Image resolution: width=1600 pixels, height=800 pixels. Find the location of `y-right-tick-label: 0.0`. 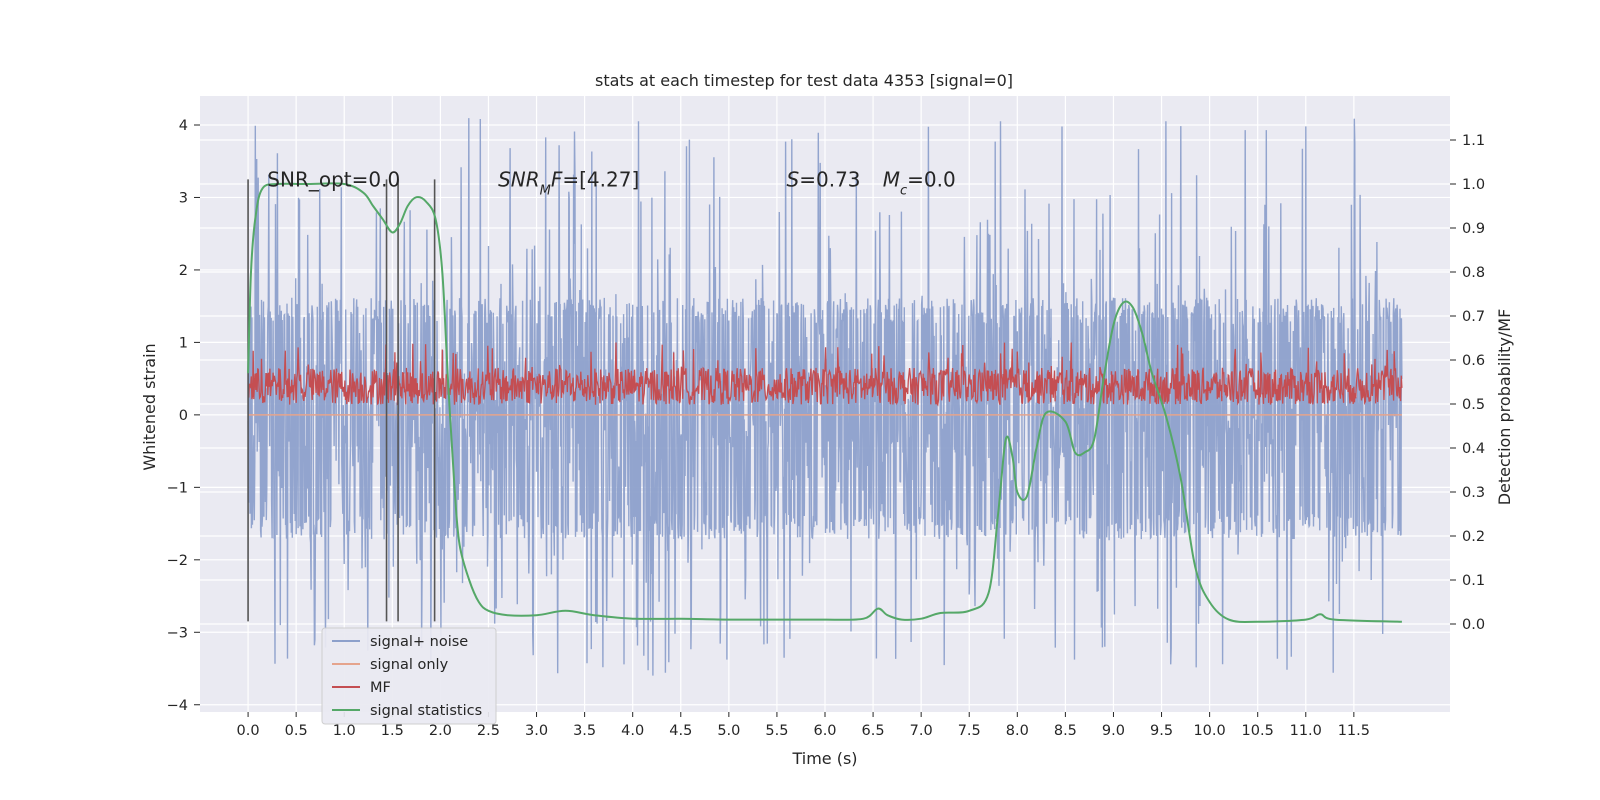

y-right-tick-label: 0.0 is located at coordinates (1473, 625).